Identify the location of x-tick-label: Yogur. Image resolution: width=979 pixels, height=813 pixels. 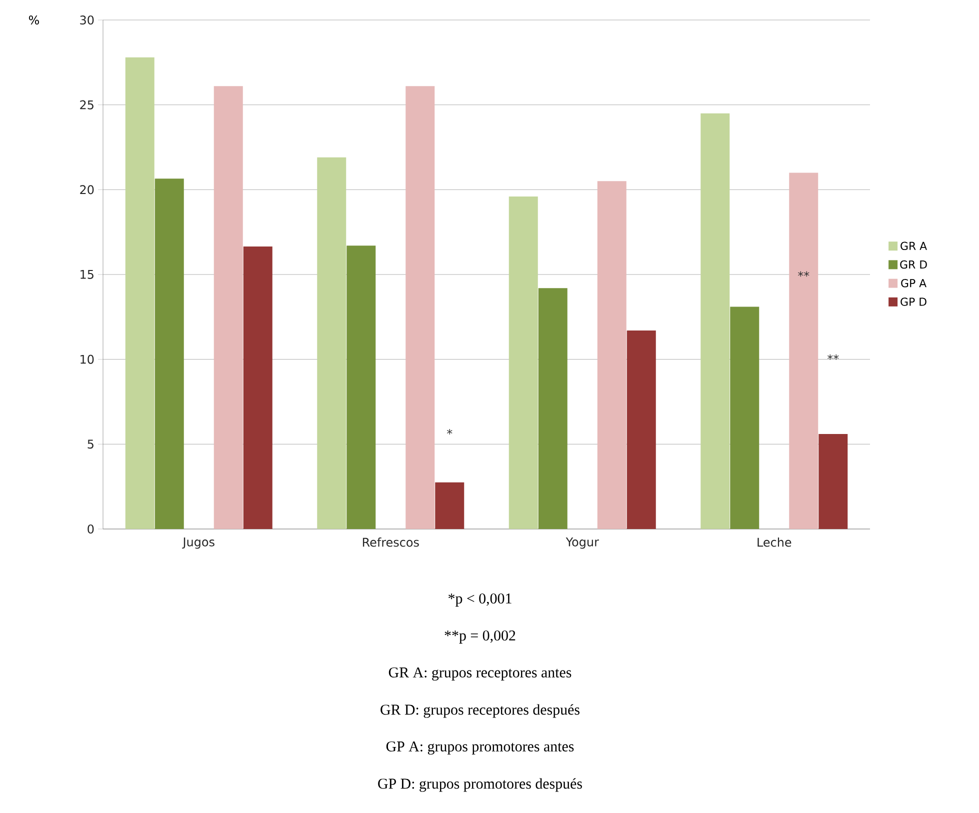
(582, 543).